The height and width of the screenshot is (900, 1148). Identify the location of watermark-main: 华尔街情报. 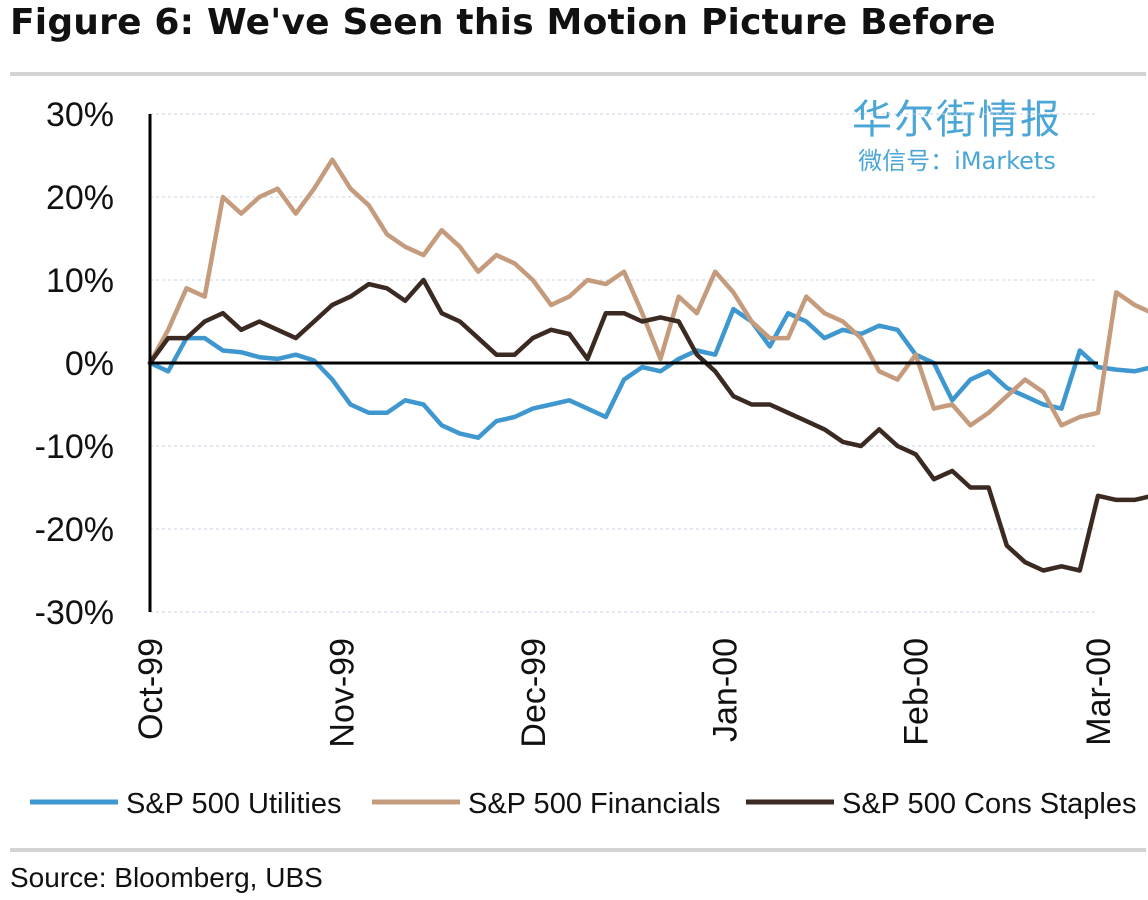
(957, 120).